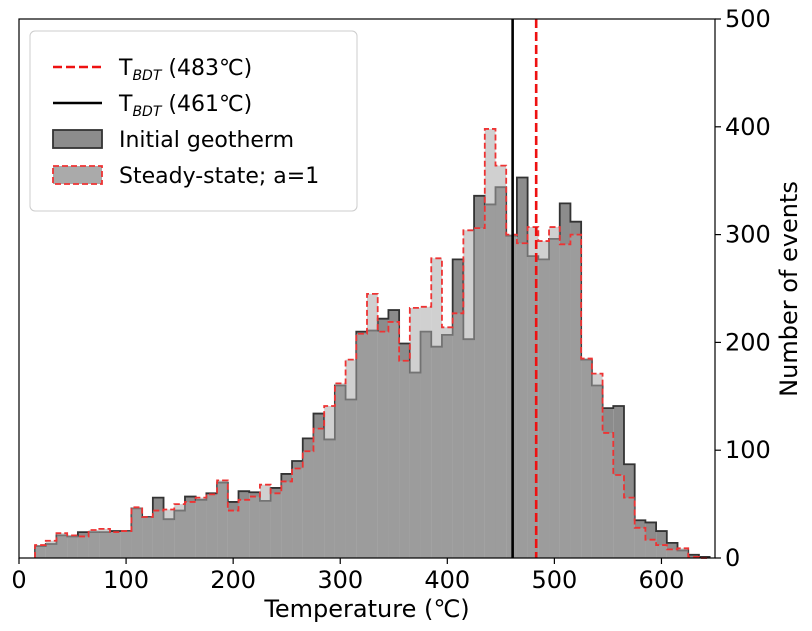  I want to click on legend-label-tbdt_483: TBDT (483℃), so click(185, 70).